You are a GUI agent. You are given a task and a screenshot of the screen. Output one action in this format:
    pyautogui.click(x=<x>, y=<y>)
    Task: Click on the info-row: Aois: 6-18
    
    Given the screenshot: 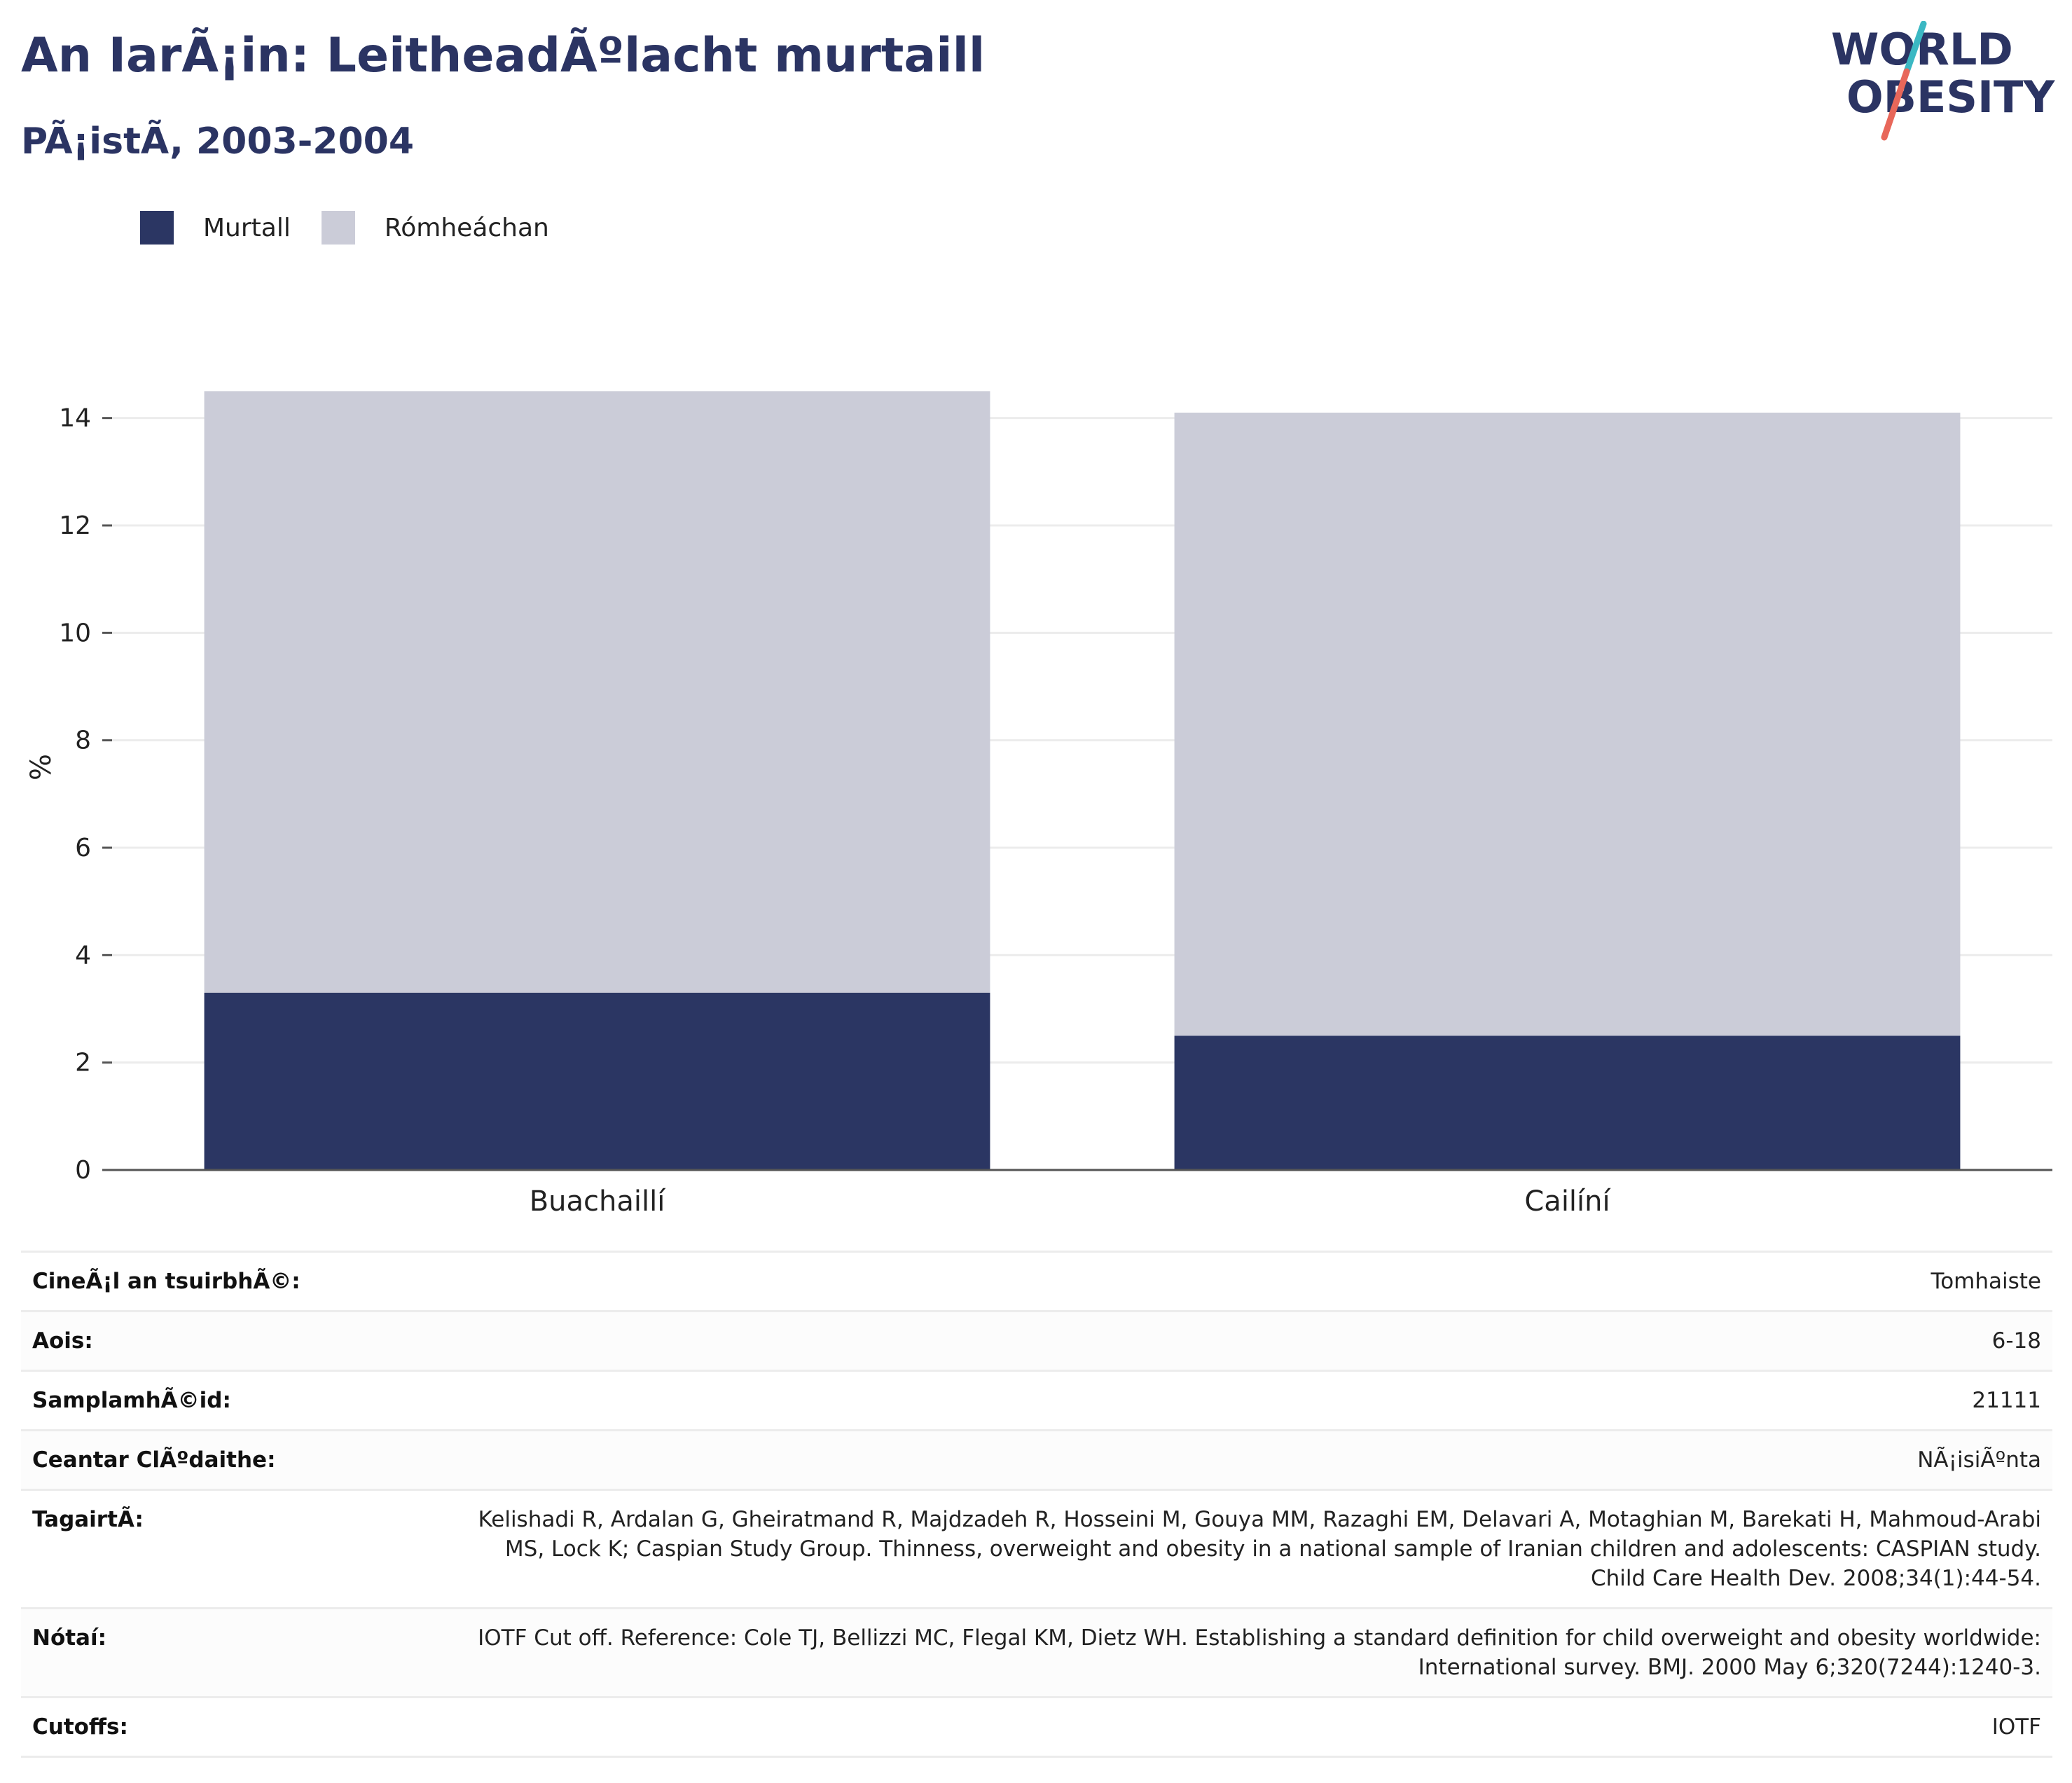 What is the action you would take?
    pyautogui.click(x=1037, y=1341)
    